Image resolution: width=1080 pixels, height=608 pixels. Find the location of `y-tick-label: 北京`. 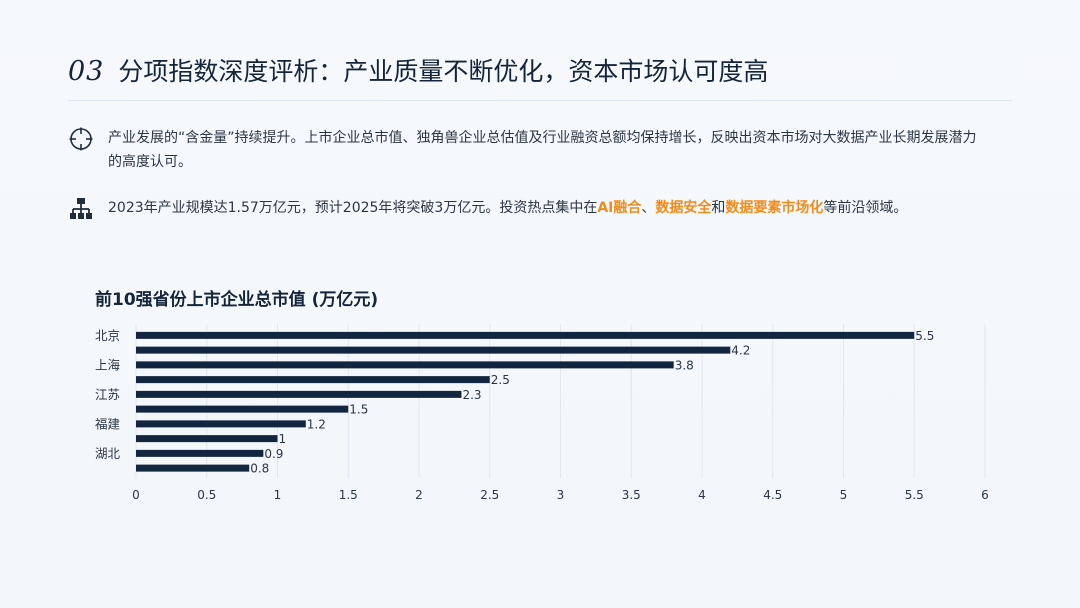

y-tick-label: 北京 is located at coordinates (107, 335).